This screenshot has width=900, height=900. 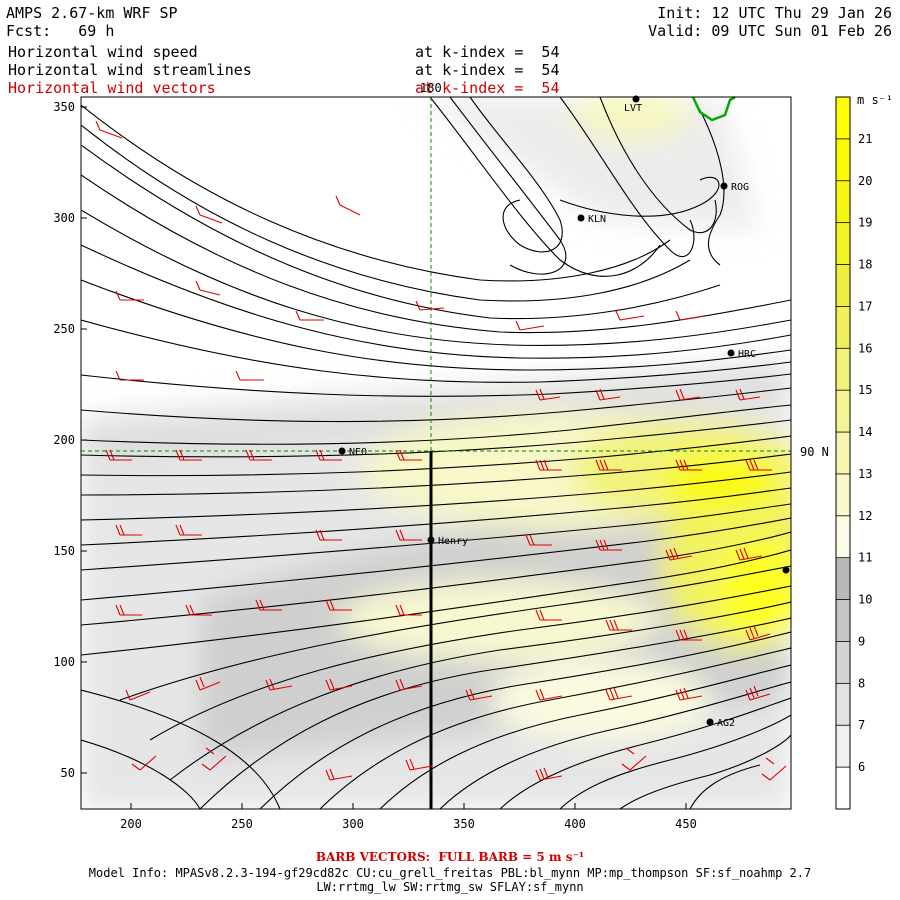 What do you see at coordinates (865, 181) in the screenshot?
I see `colorbar-level-label: 20` at bounding box center [865, 181].